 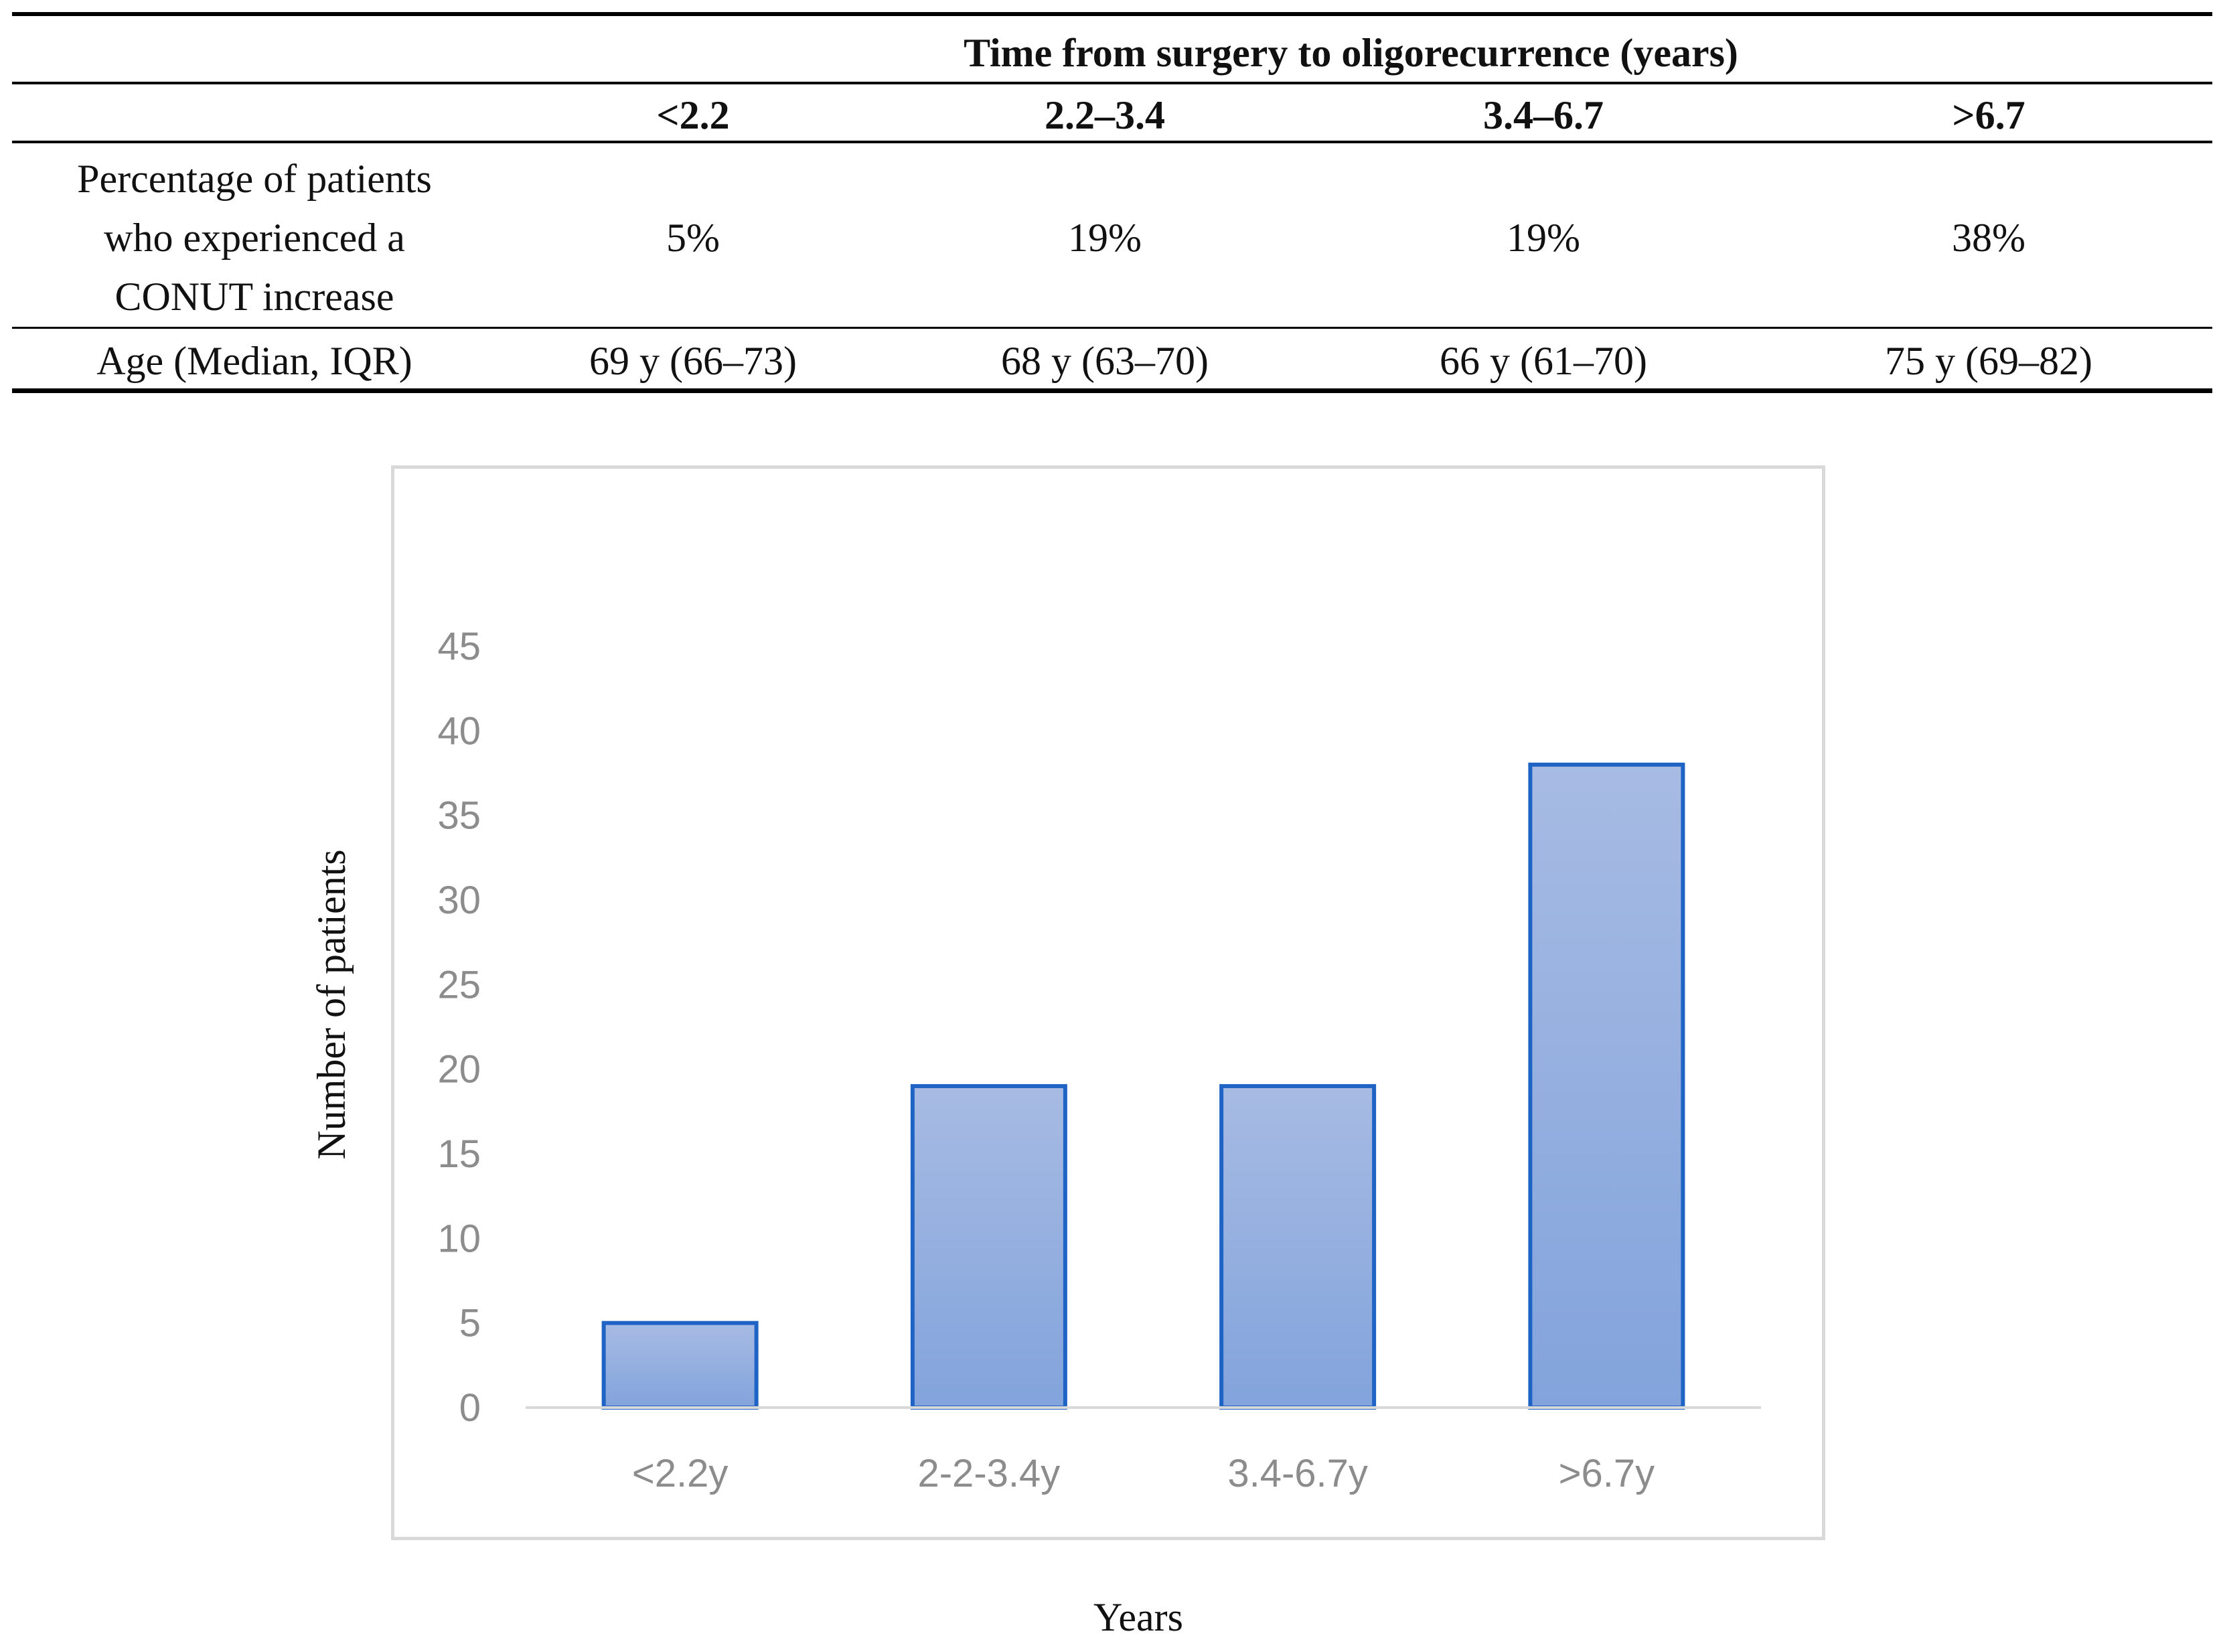 What do you see at coordinates (1138, 1617) in the screenshot?
I see `x-axis-title: Years` at bounding box center [1138, 1617].